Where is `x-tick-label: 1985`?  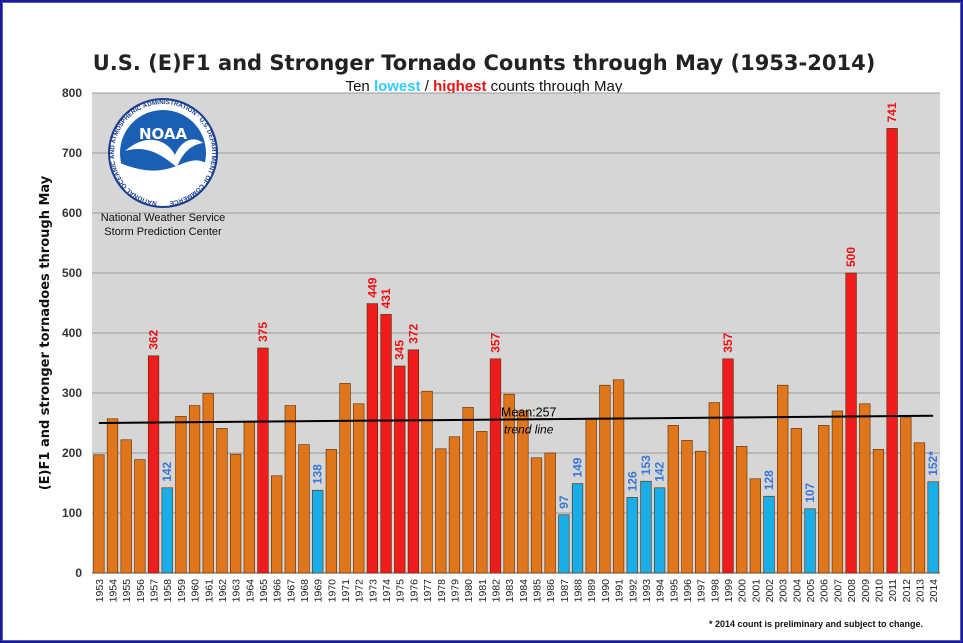 x-tick-label: 1985 is located at coordinates (538, 591).